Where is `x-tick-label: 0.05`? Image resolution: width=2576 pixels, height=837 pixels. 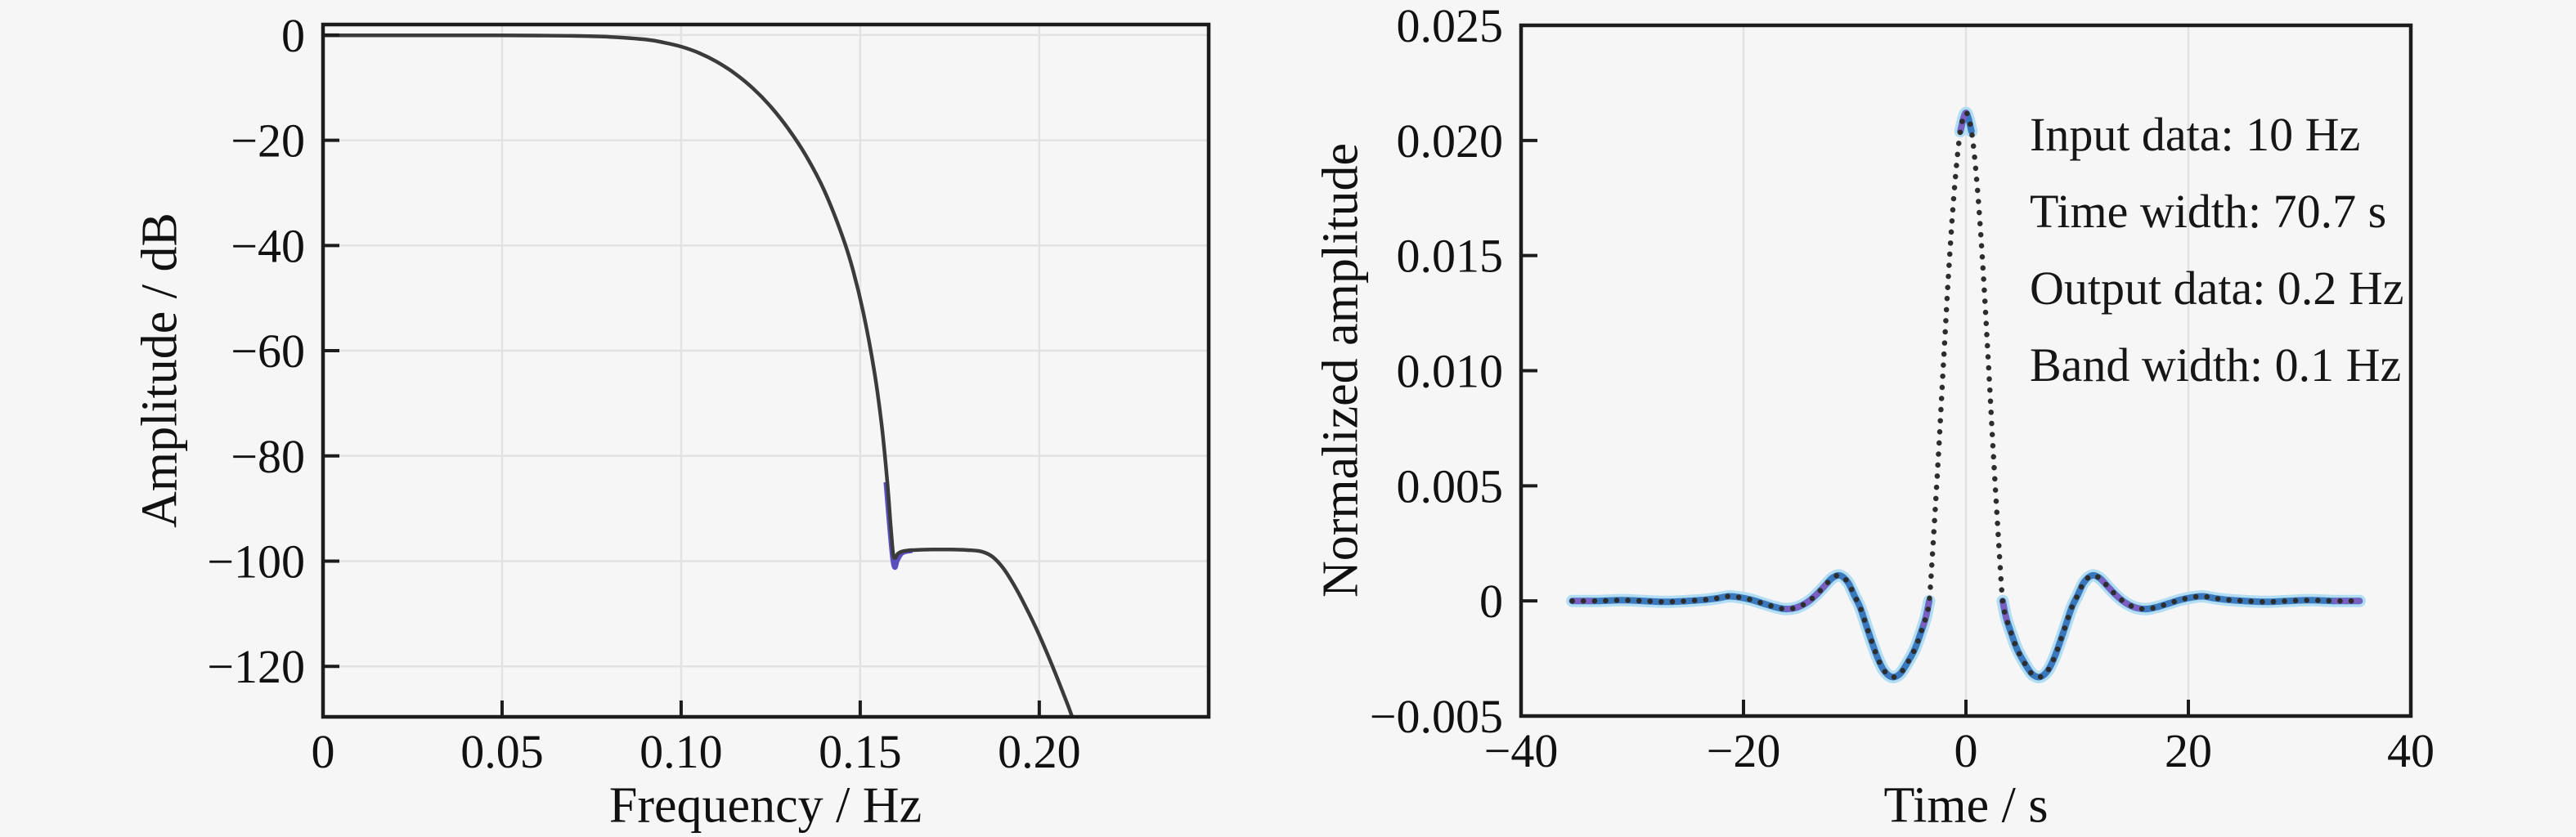 x-tick-label: 0.05 is located at coordinates (502, 751).